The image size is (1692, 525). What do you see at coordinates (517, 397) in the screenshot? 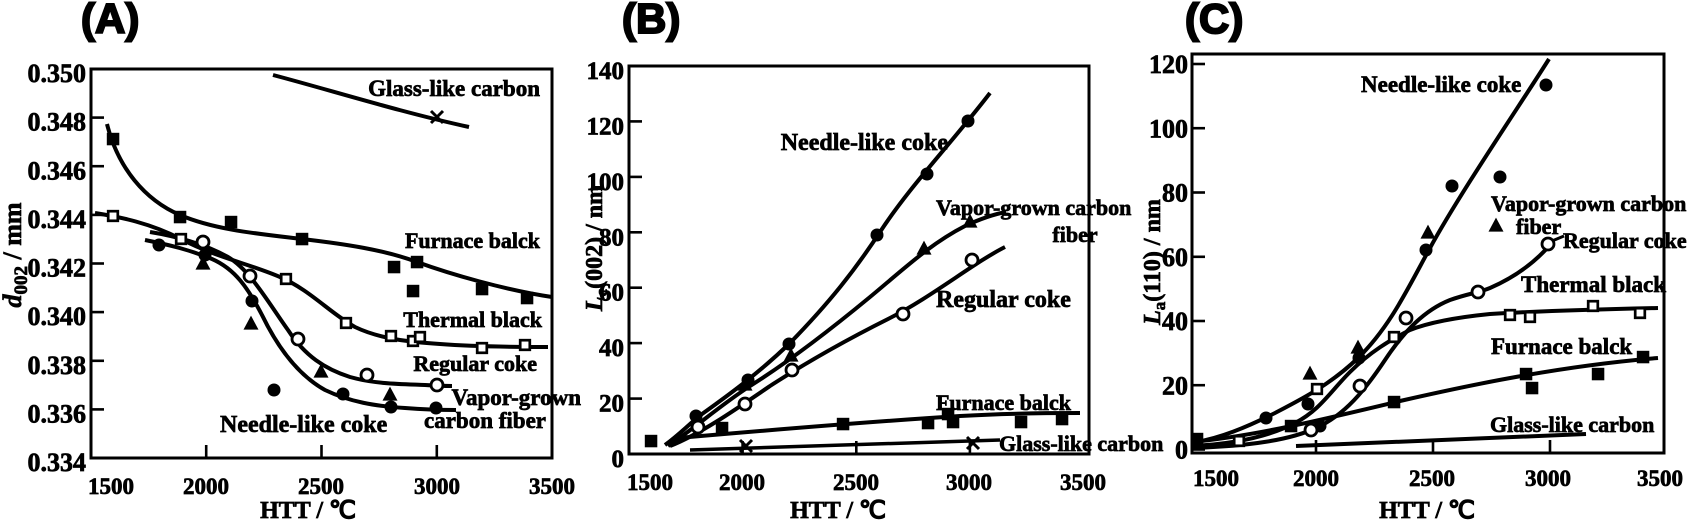
I see `svg-text: Vapor-grown` at bounding box center [517, 397].